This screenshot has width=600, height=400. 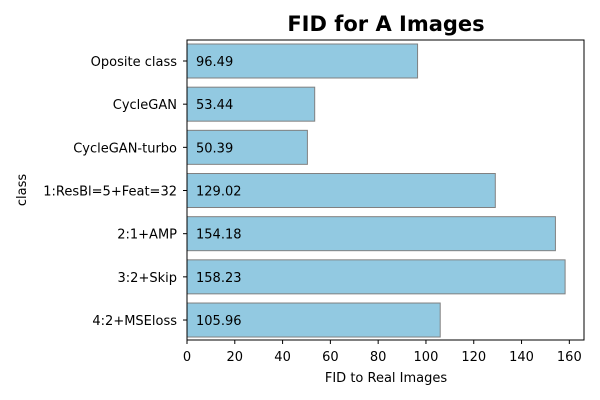 I want to click on data-label-cyclegan: 53.44, so click(x=214, y=105).